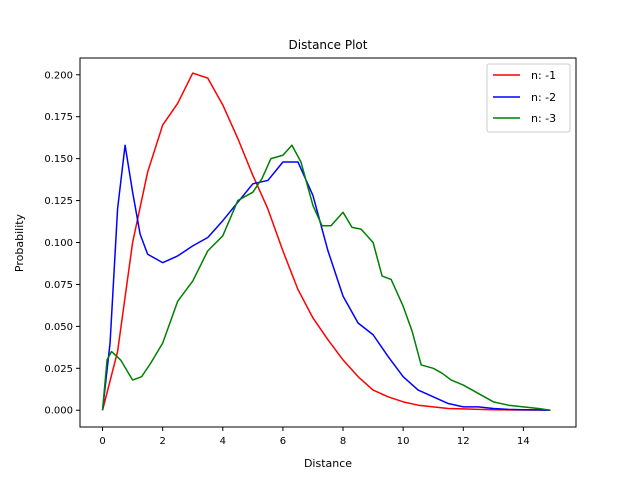 The width and height of the screenshot is (640, 480). Describe the element at coordinates (523, 441) in the screenshot. I see `x-tick-label: 14` at that location.